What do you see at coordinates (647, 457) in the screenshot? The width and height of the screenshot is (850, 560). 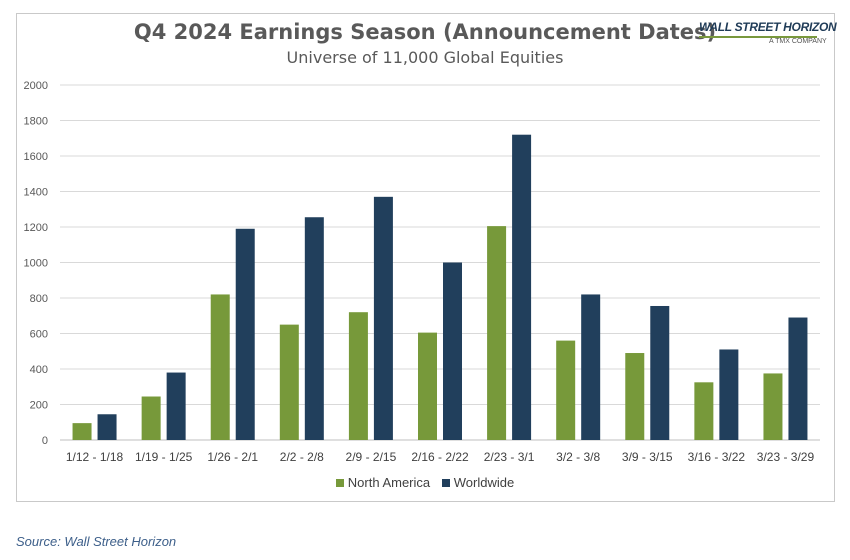 I see `x-tick-label: 3/9 - 3/15` at bounding box center [647, 457].